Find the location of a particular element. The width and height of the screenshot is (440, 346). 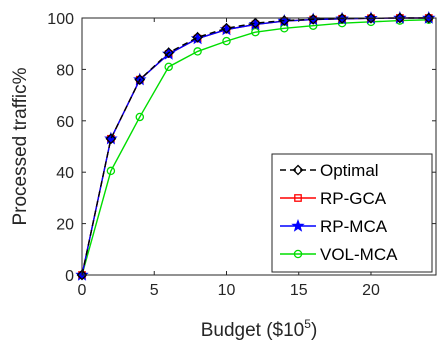

y-tick-label: 40 is located at coordinates (65, 173).